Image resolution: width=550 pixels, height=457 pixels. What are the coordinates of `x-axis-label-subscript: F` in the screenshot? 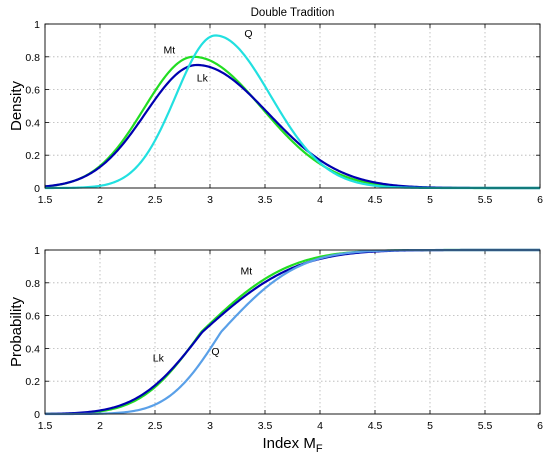 It's located at (319, 449).